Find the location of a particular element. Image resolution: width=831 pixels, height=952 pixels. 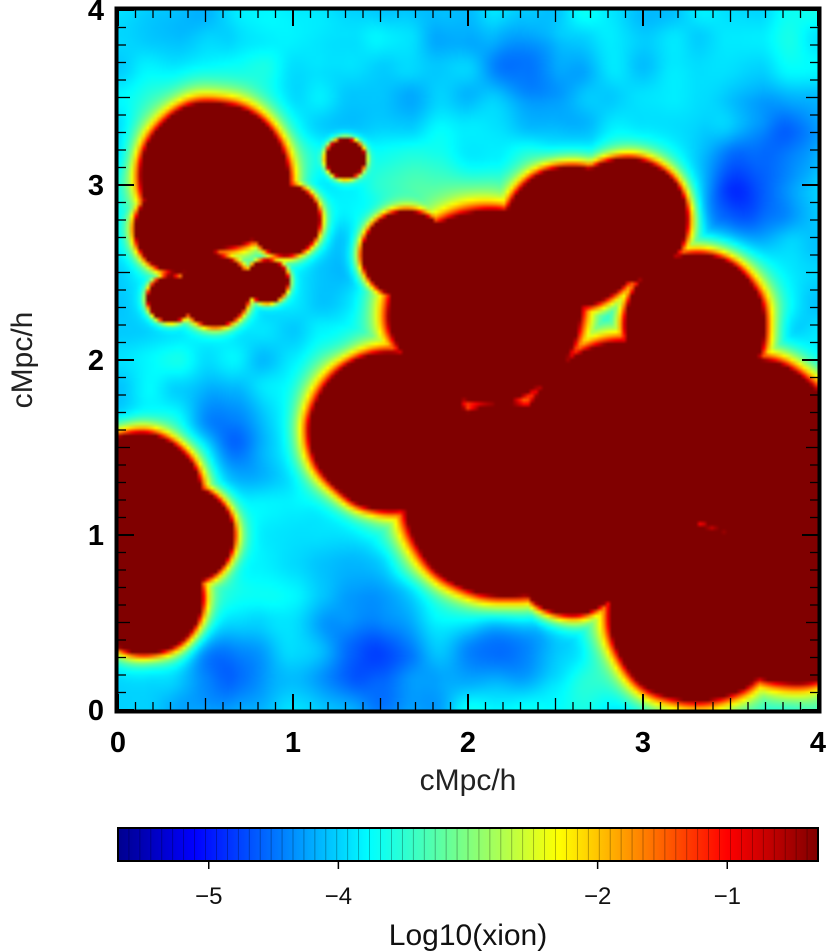

colorbar-ticks is located at coordinates (468, 865).